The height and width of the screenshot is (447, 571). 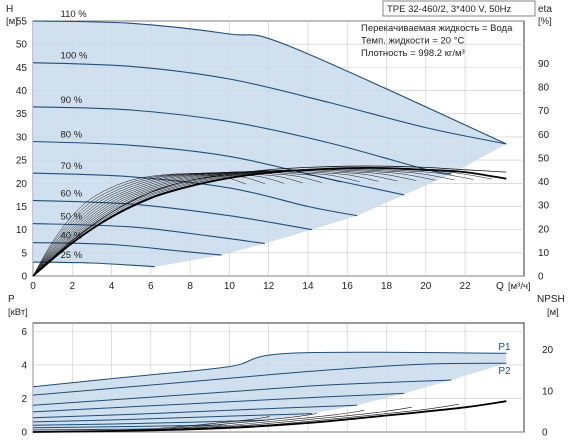 I want to click on npsh-curve, so click(x=269, y=416).